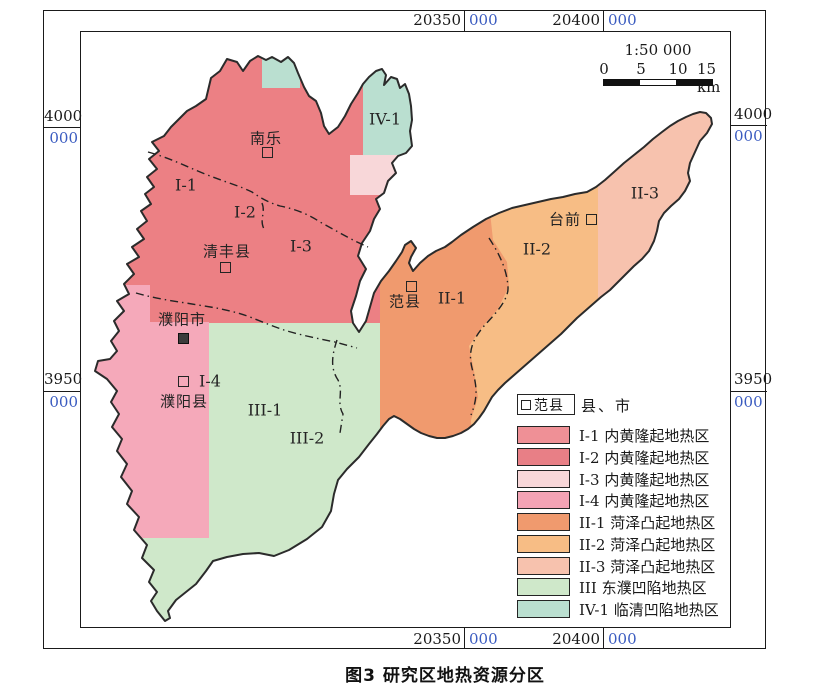 Image resolution: width=817 pixels, height=688 pixels. I want to click on zone-label-III-2: III-2, so click(307, 438).